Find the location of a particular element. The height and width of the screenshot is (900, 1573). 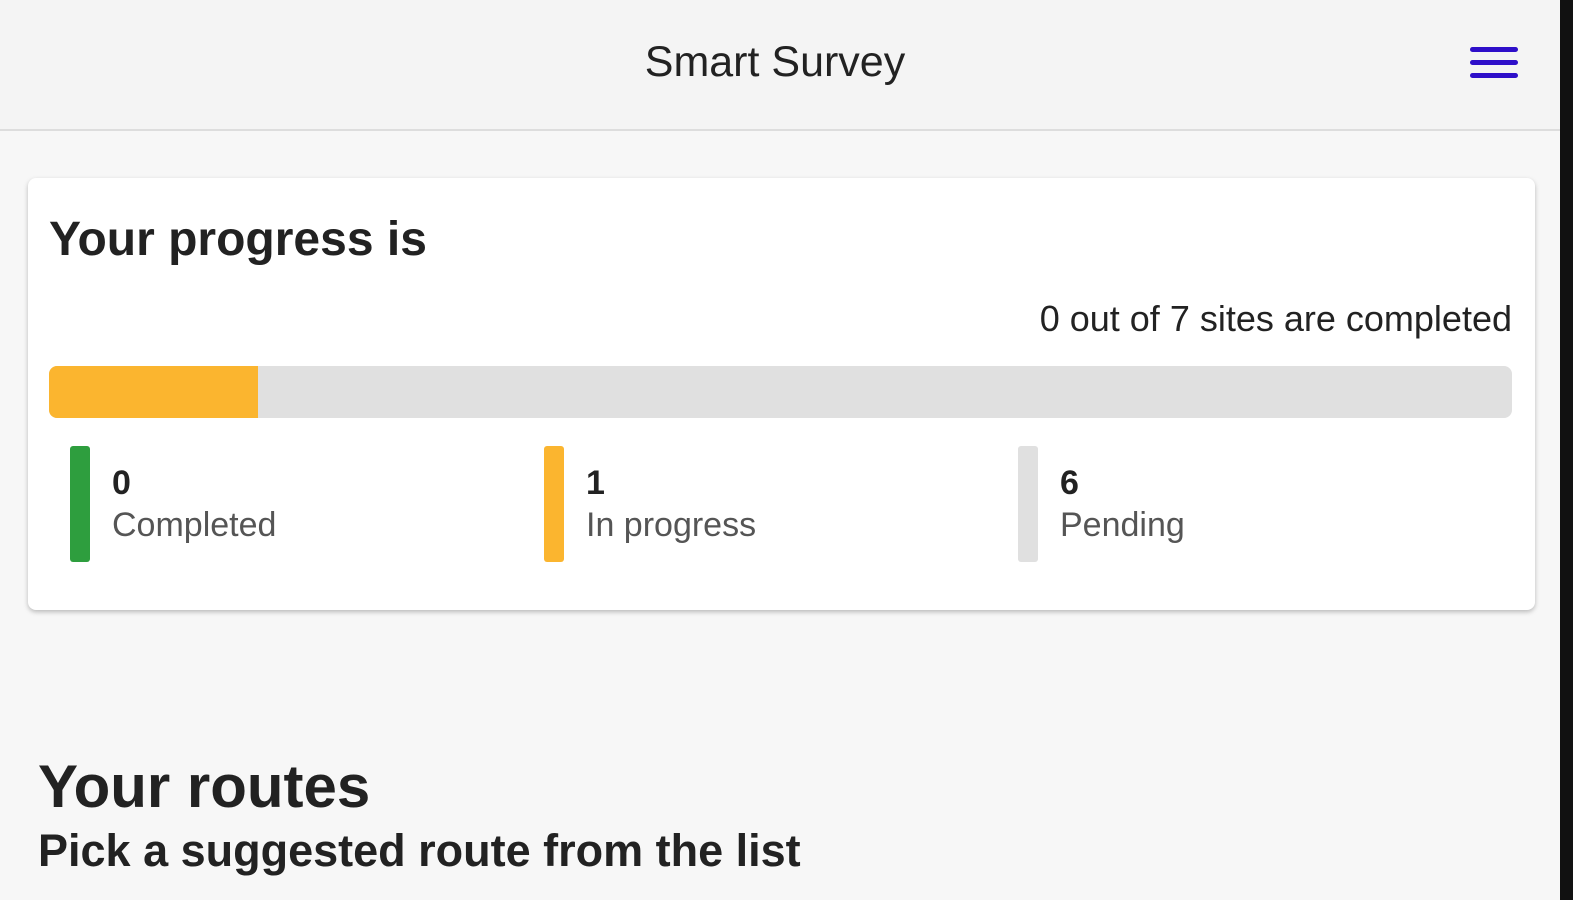

app-title: Smart Survey is located at coordinates (775, 62).